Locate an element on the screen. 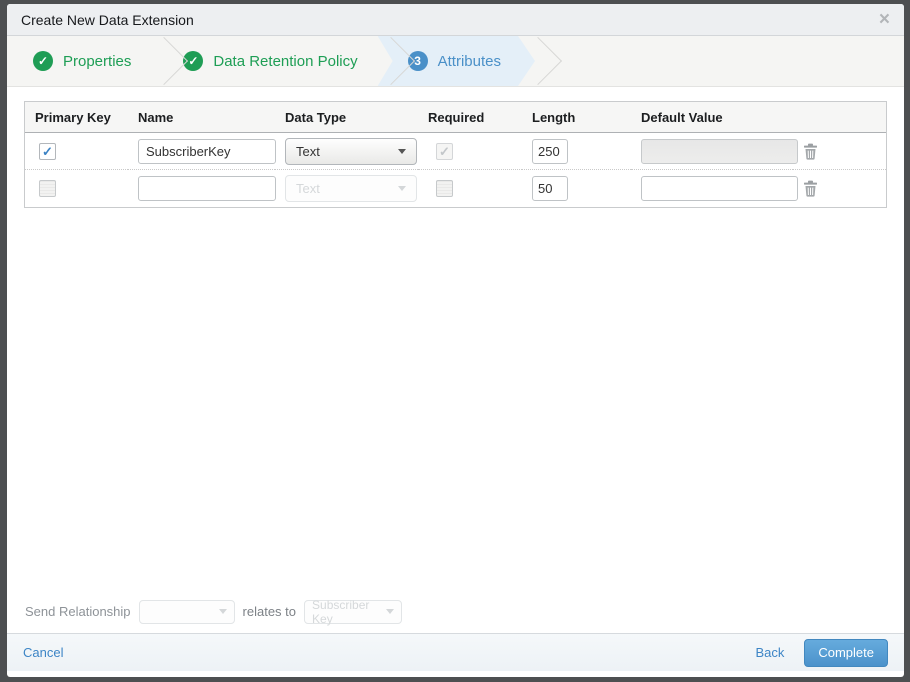 This screenshot has width=910, height=682. modal-titlebar: Create New Data Extension × is located at coordinates (455, 20).